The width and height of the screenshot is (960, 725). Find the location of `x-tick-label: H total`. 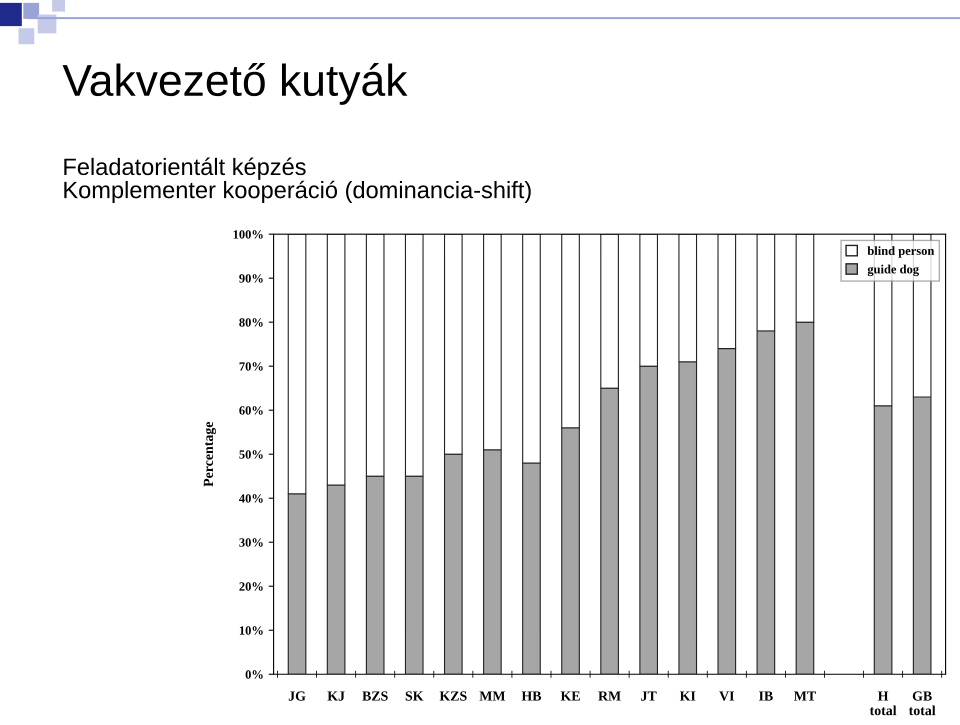

x-tick-label: H total is located at coordinates (883, 703).